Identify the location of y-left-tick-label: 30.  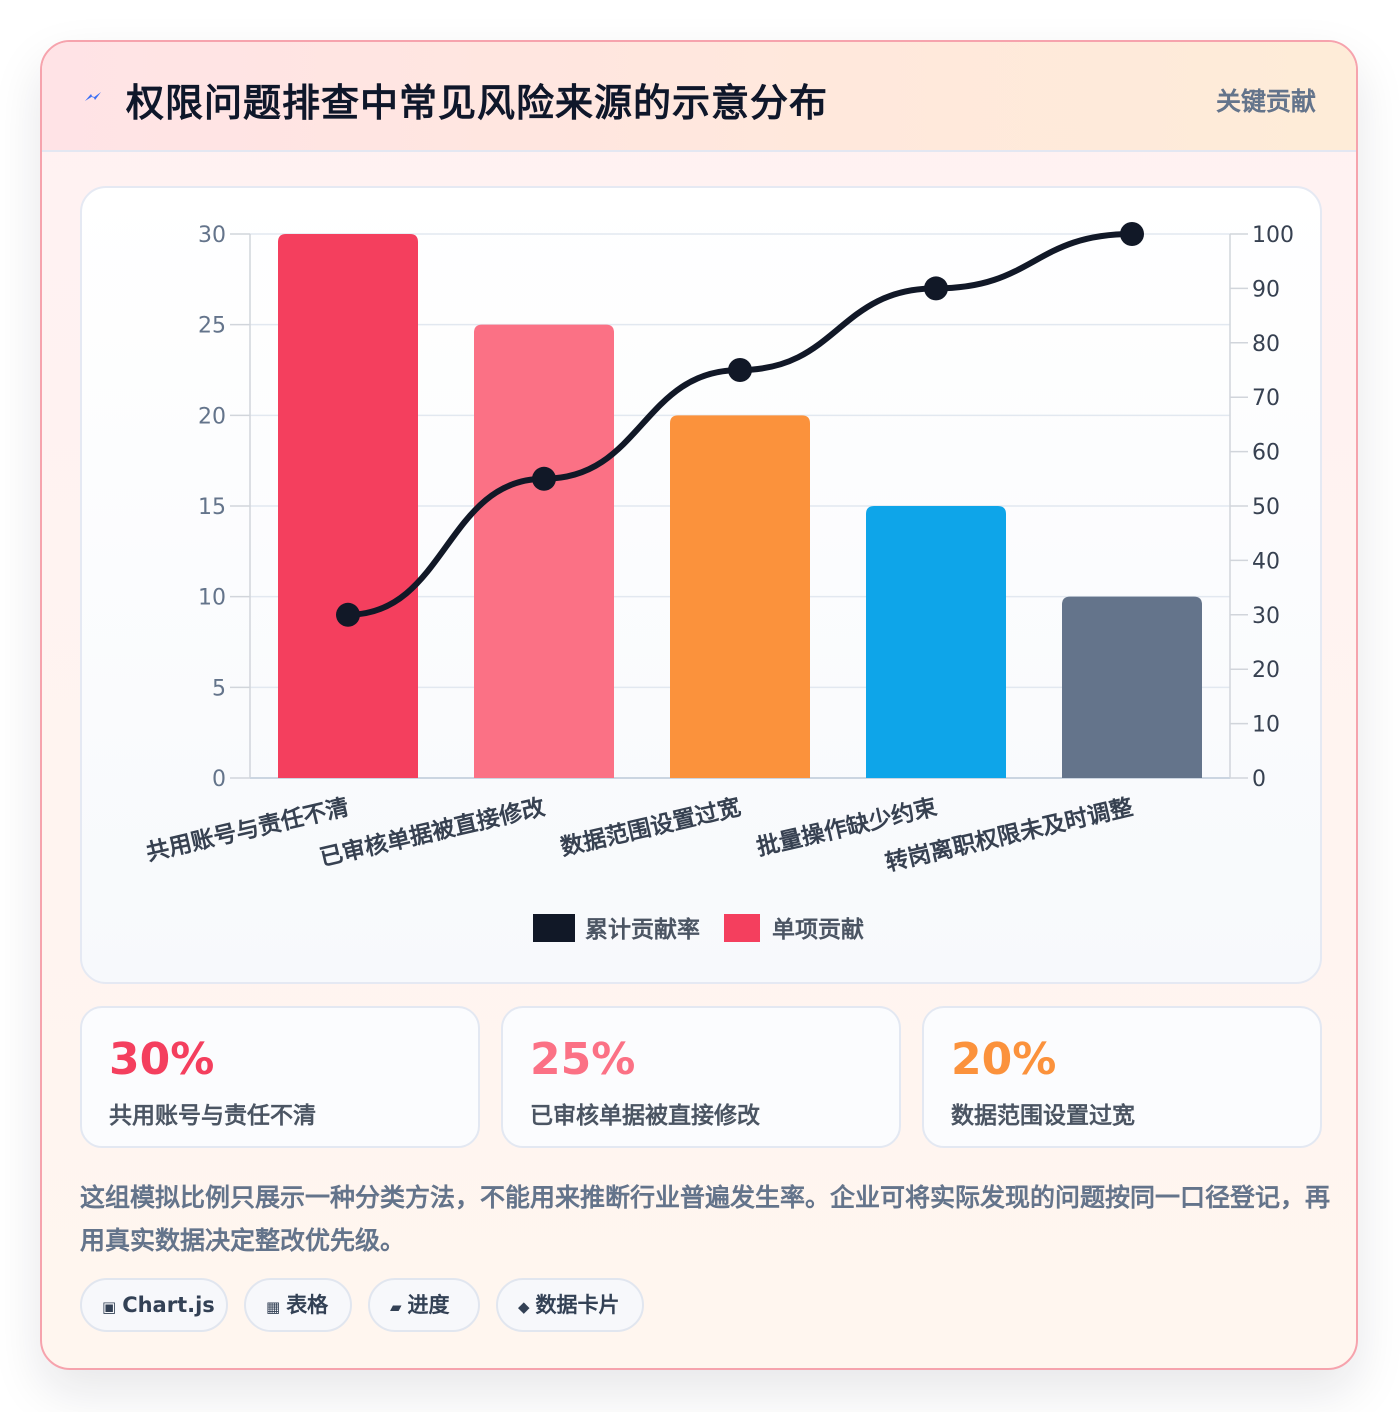
(212, 235).